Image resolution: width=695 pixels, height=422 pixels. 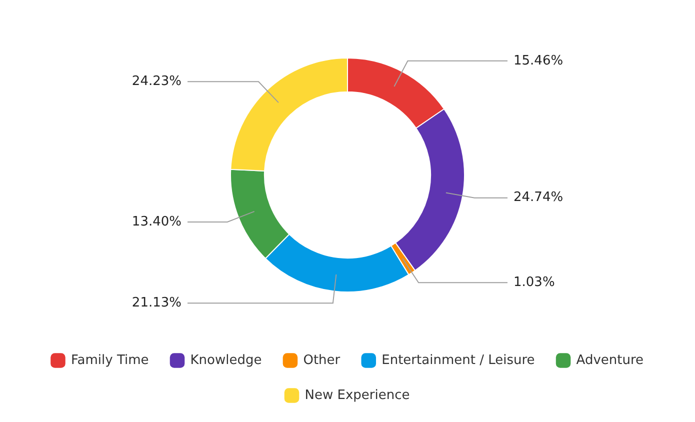 I want to click on legend-label: Other, so click(x=322, y=360).